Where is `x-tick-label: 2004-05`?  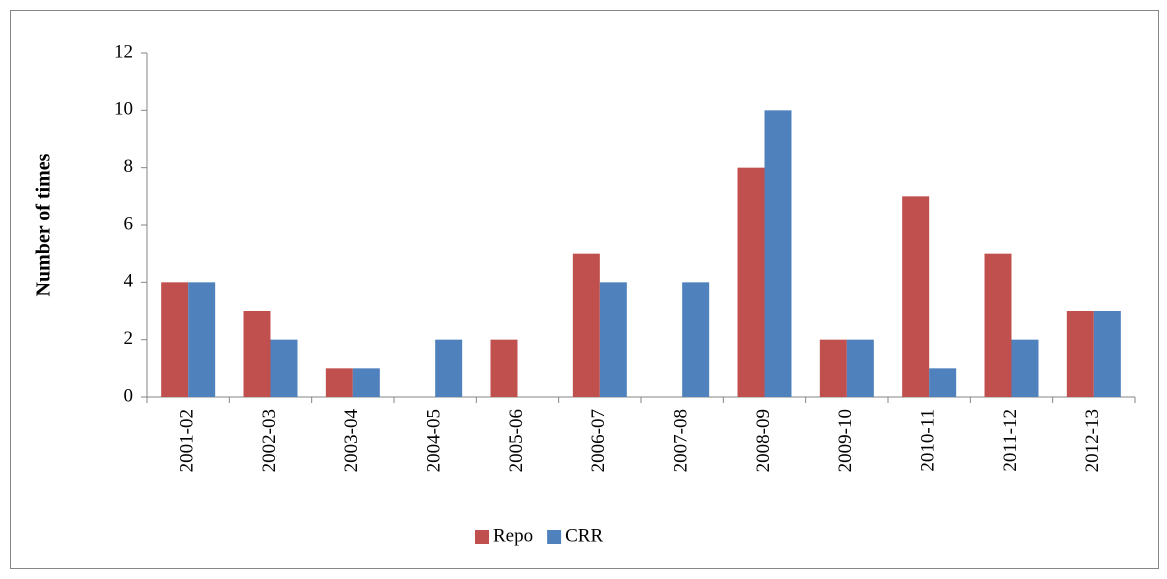 x-tick-label: 2004-05 is located at coordinates (434, 440).